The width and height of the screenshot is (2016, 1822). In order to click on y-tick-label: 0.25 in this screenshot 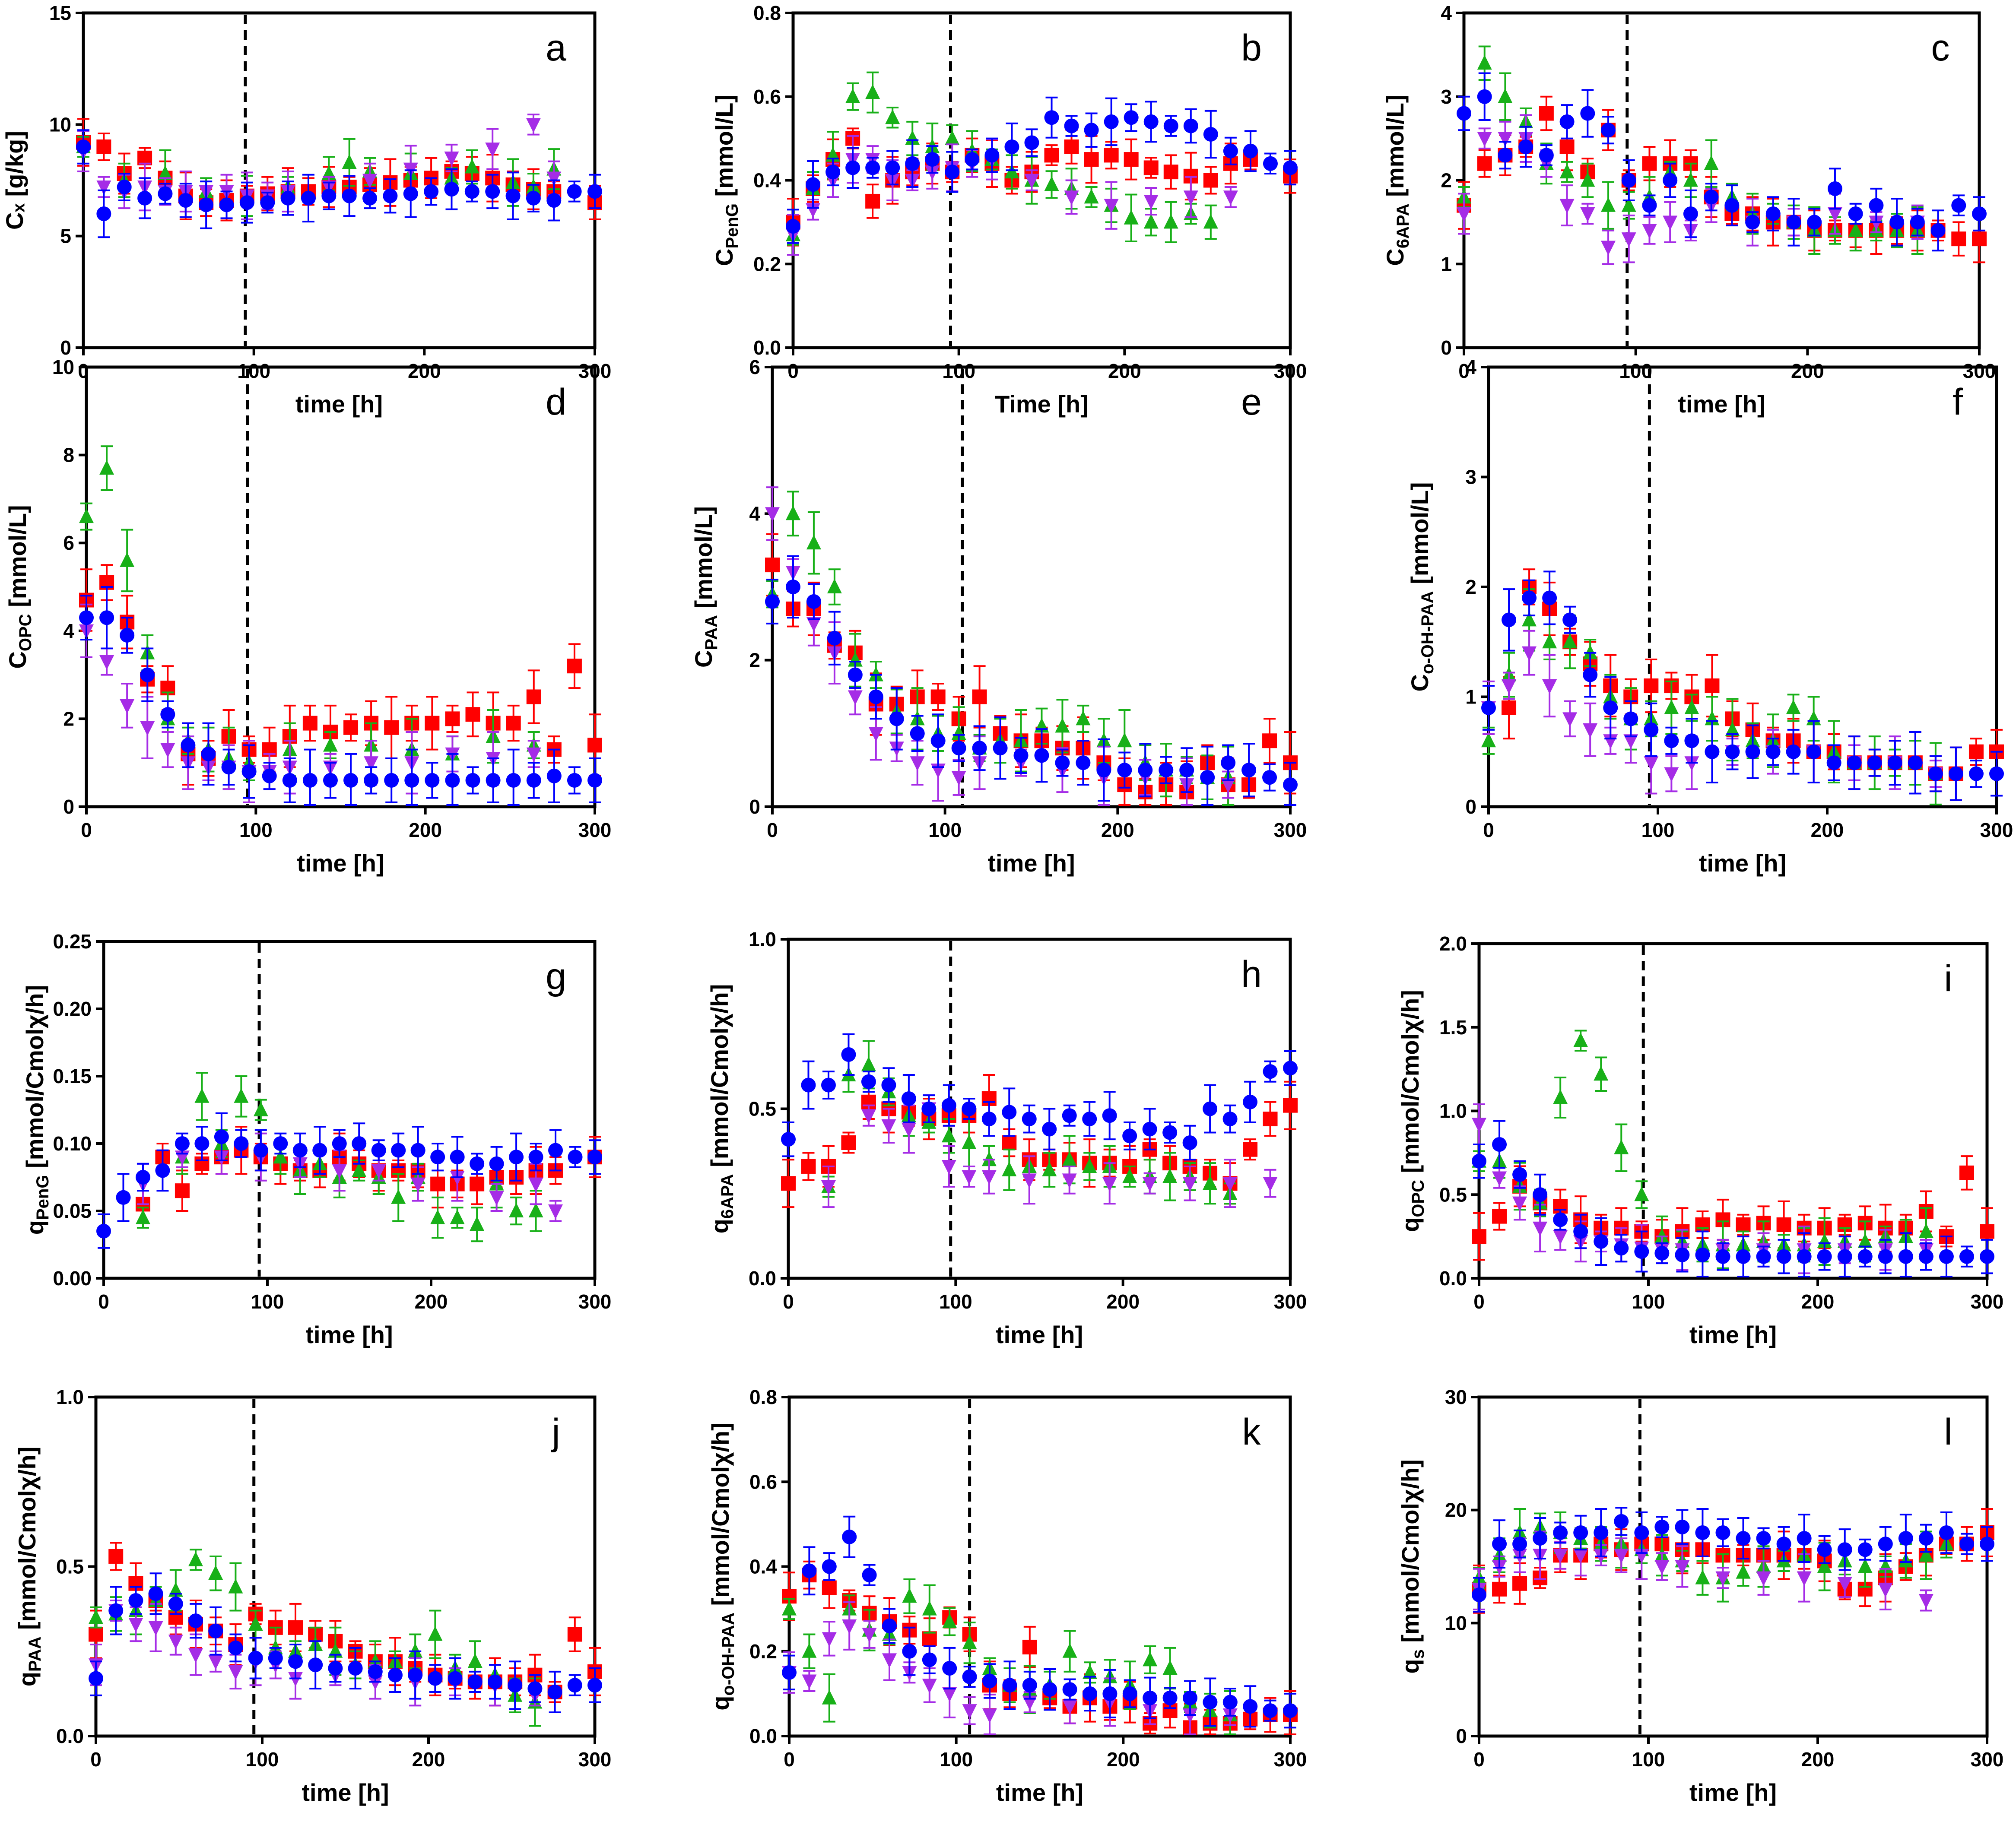, I will do `click(72, 941)`.